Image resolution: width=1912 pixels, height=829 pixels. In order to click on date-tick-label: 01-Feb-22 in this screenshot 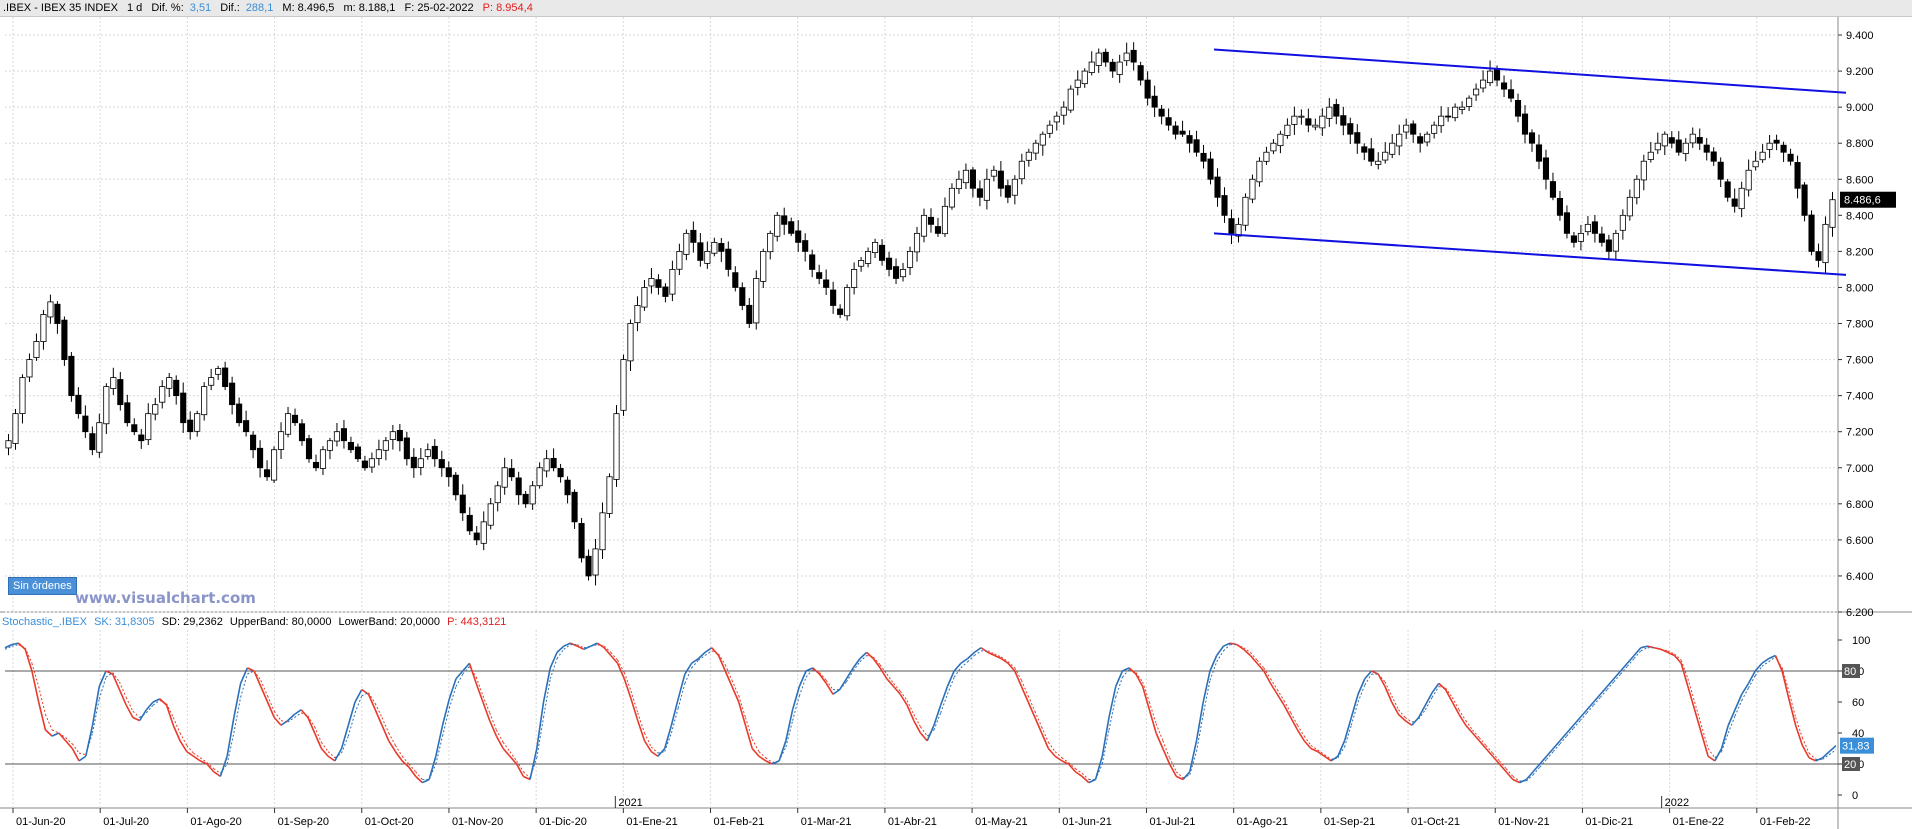, I will do `click(1785, 822)`.